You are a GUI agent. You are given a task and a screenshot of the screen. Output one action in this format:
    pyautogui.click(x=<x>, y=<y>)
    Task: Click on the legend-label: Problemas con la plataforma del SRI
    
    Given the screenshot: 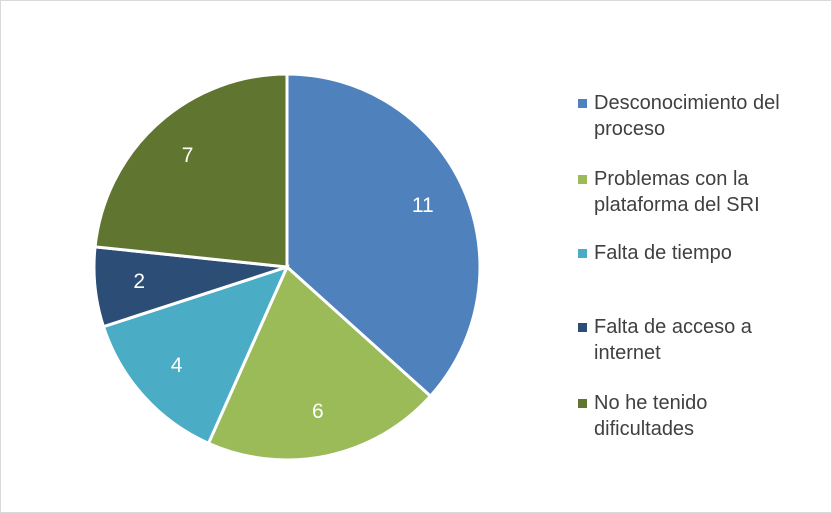 What is the action you would take?
    pyautogui.click(x=677, y=192)
    